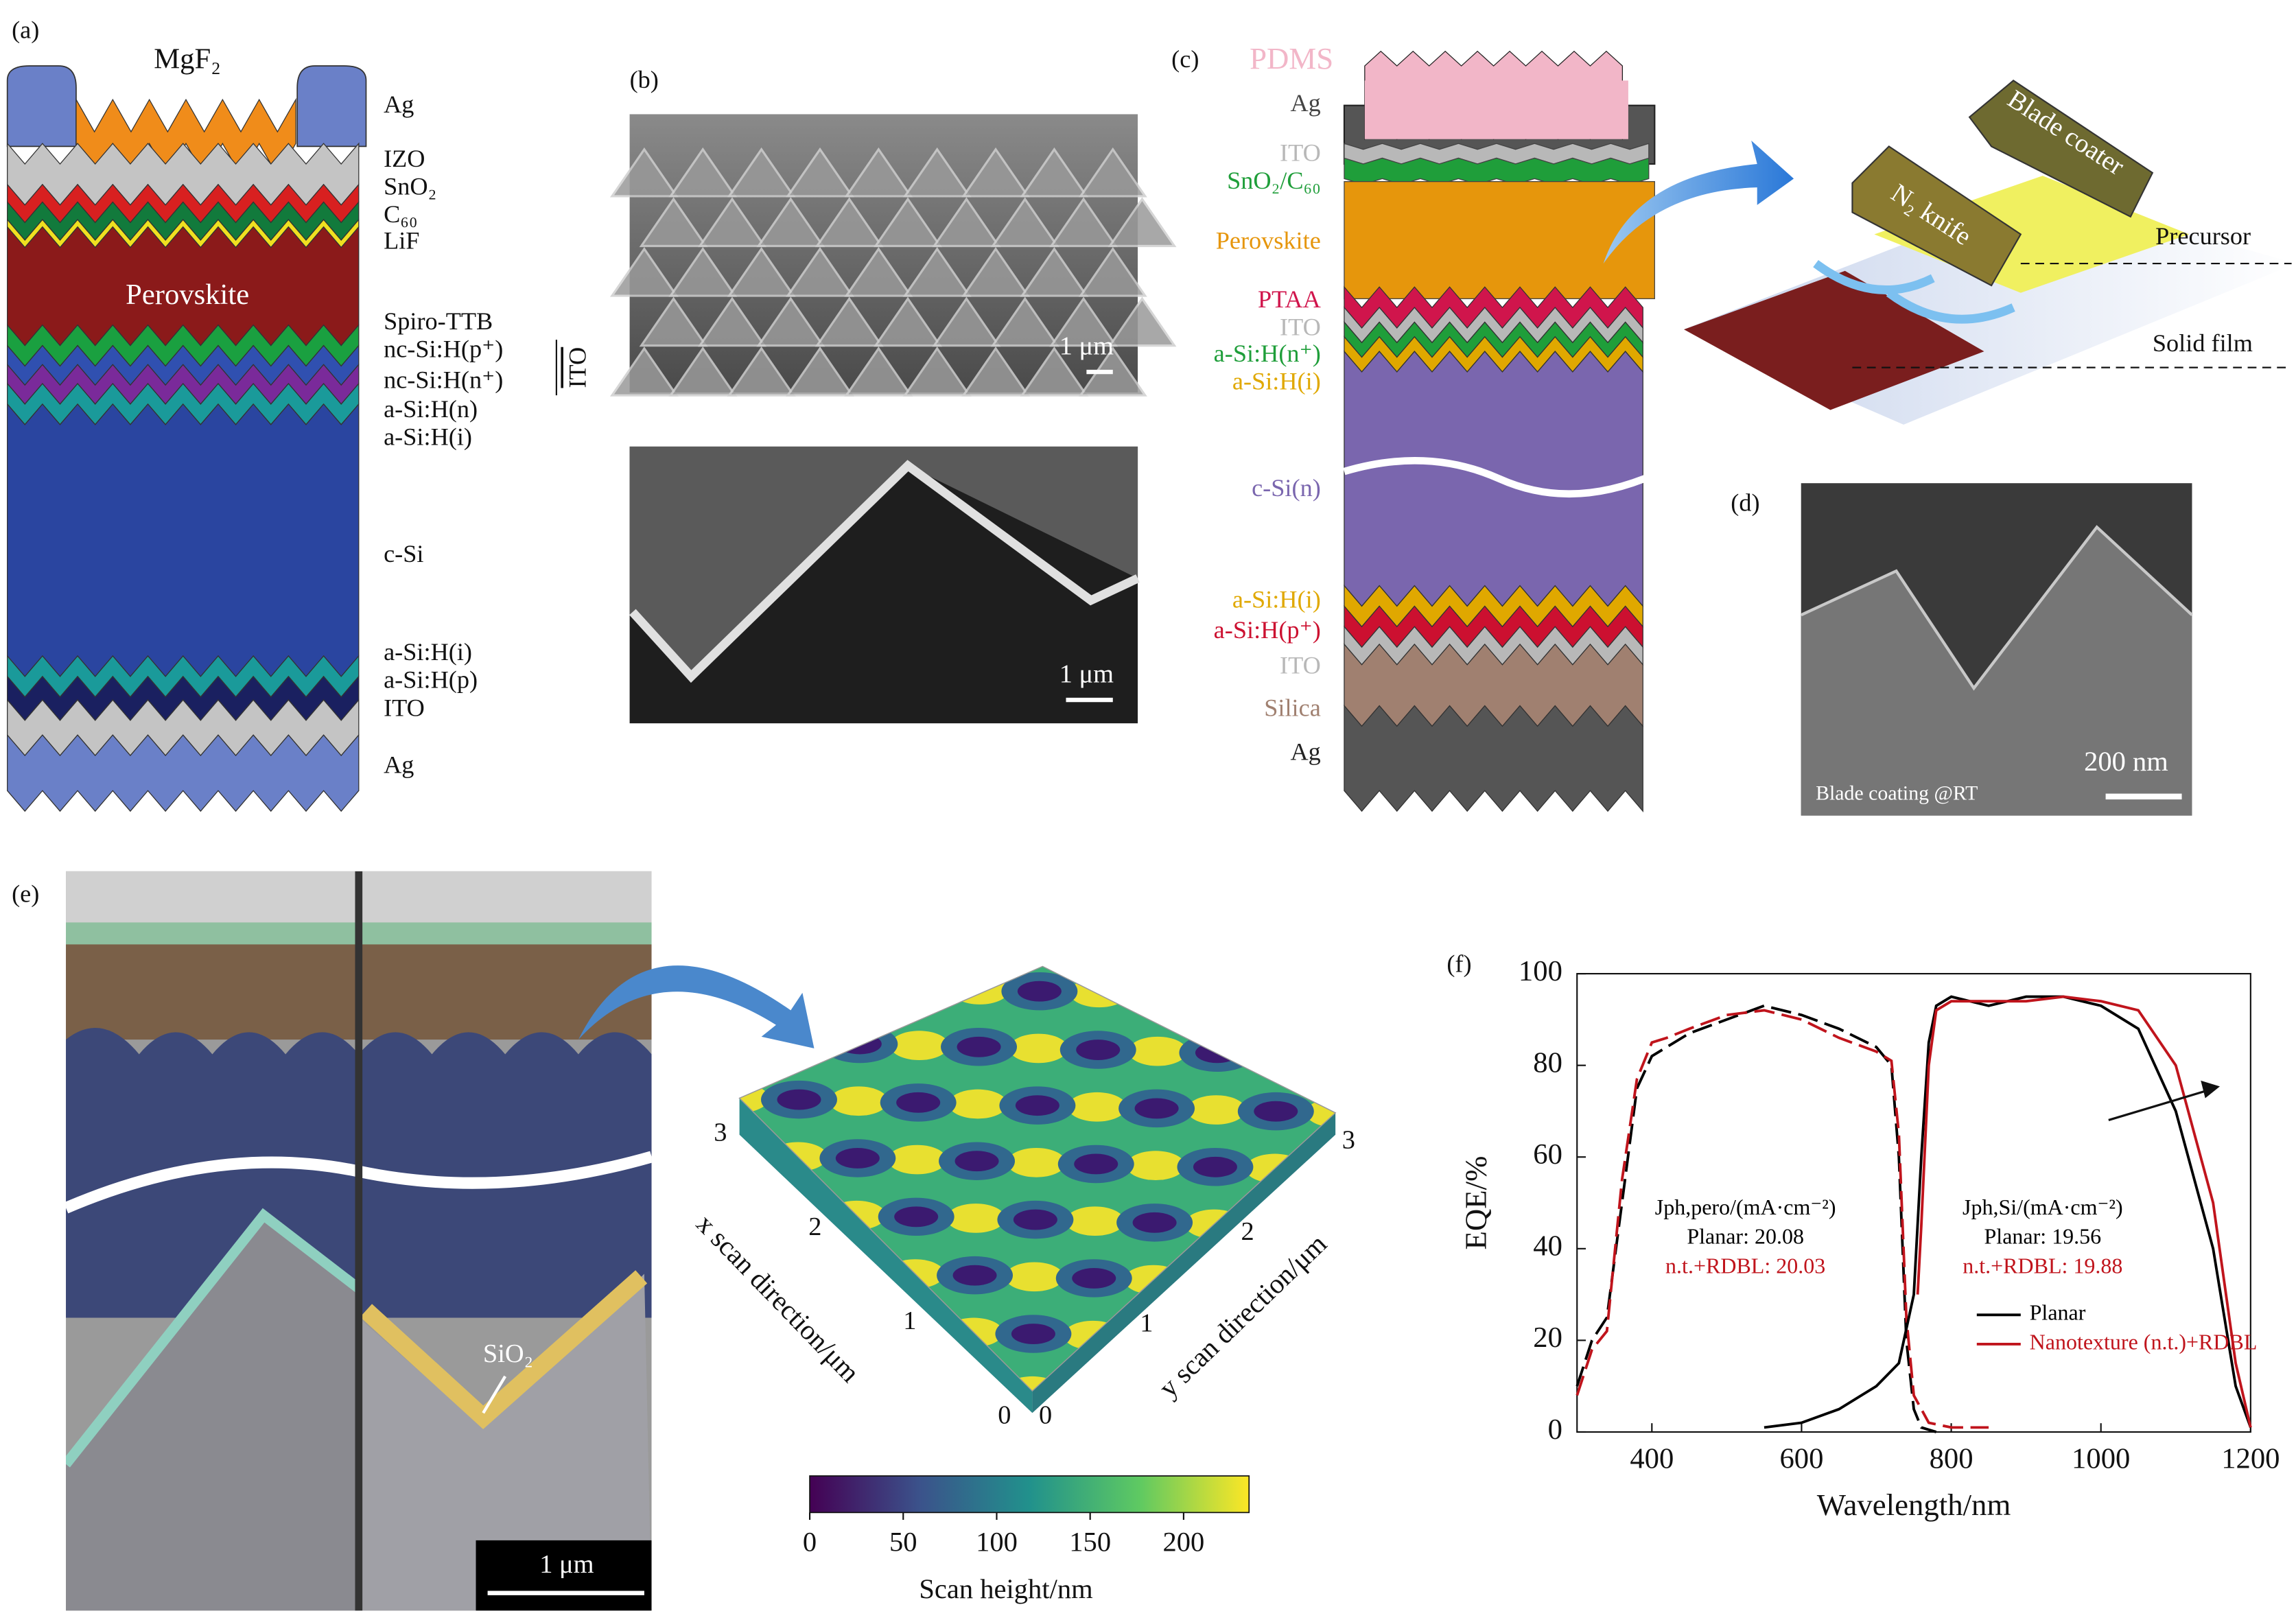  What do you see at coordinates (886, 1255) in the screenshot?
I see `surface-side` at bounding box center [886, 1255].